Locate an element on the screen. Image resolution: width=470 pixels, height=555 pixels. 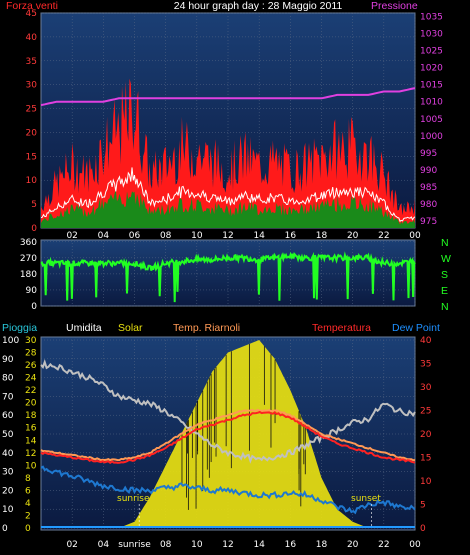
direction-line is located at coordinates (228, 277).